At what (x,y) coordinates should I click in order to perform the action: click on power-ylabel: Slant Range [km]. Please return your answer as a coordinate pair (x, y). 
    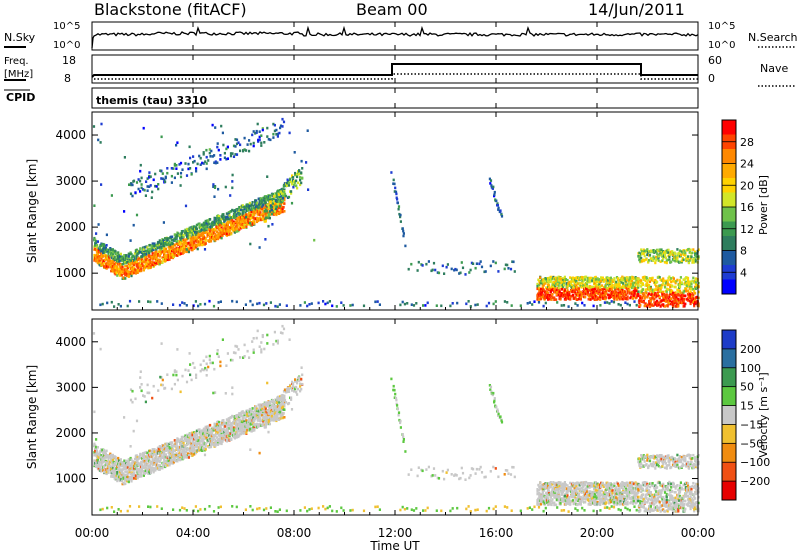
    Looking at the image, I should click on (32, 211).